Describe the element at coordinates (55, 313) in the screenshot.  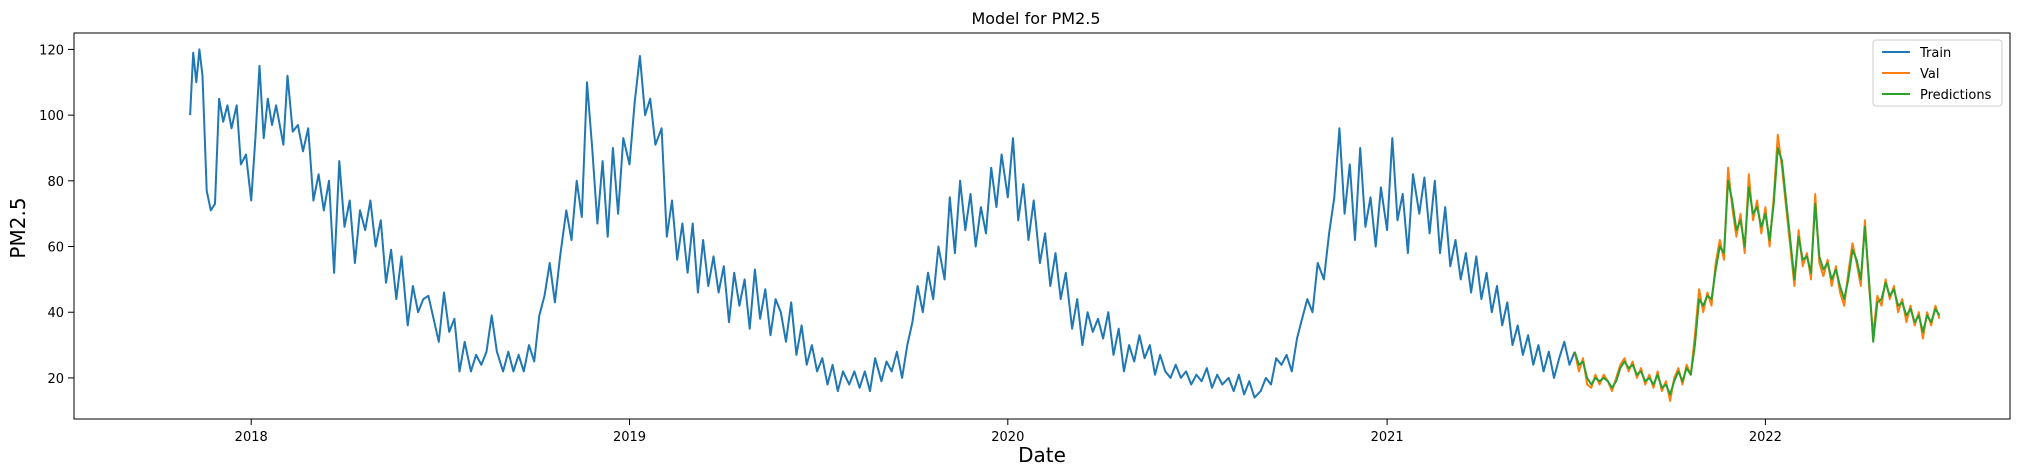
I see `y-tick-label: 40` at that location.